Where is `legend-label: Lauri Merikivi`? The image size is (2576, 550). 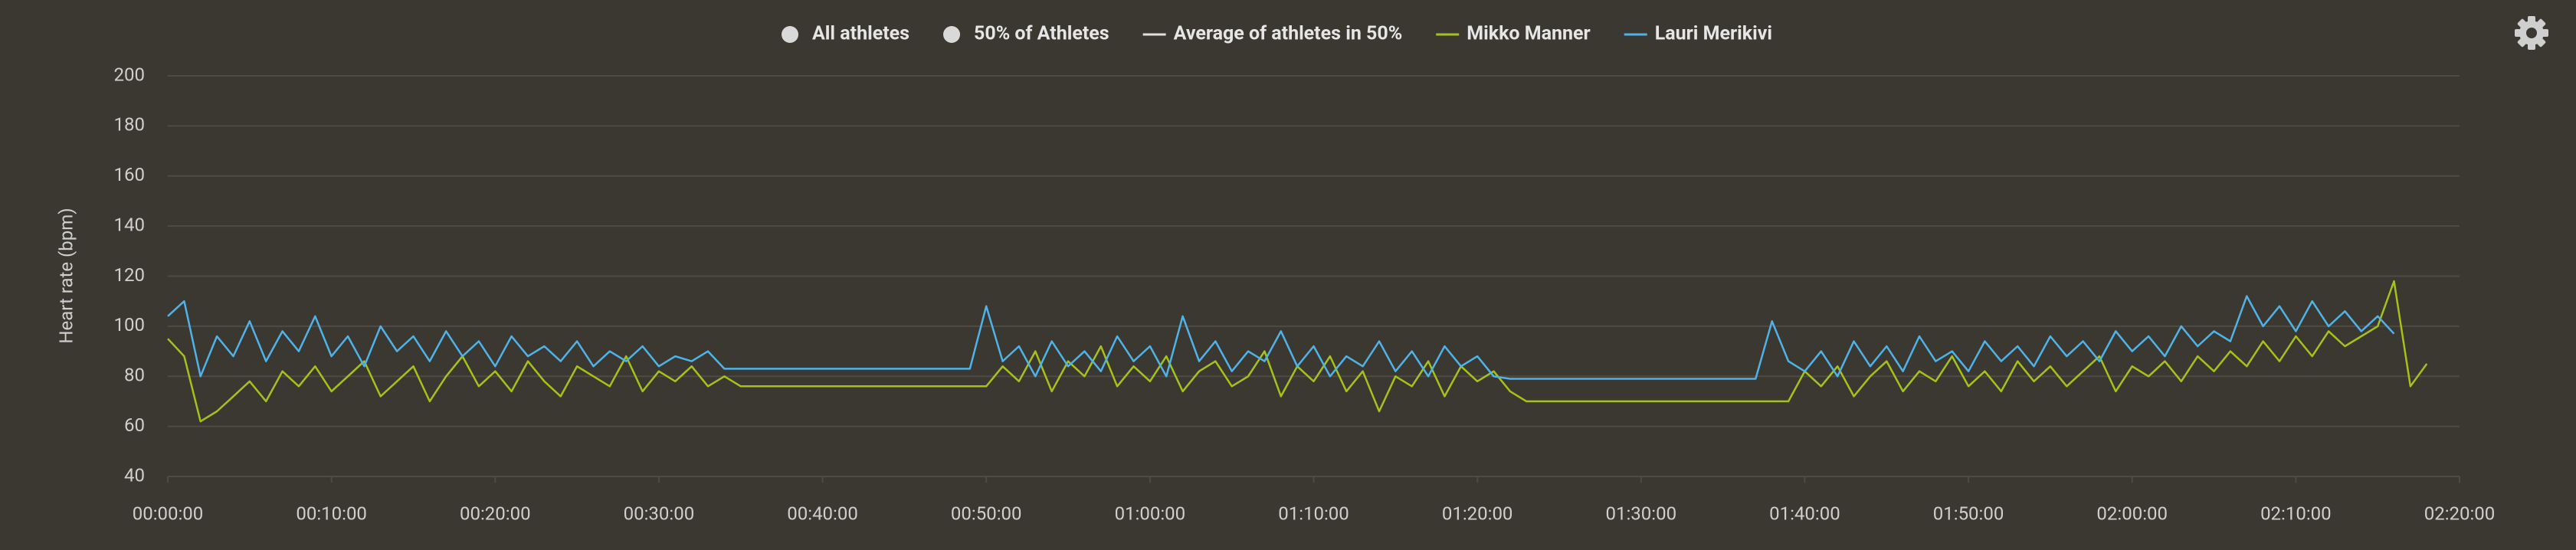 legend-label: Lauri Merikivi is located at coordinates (1714, 34).